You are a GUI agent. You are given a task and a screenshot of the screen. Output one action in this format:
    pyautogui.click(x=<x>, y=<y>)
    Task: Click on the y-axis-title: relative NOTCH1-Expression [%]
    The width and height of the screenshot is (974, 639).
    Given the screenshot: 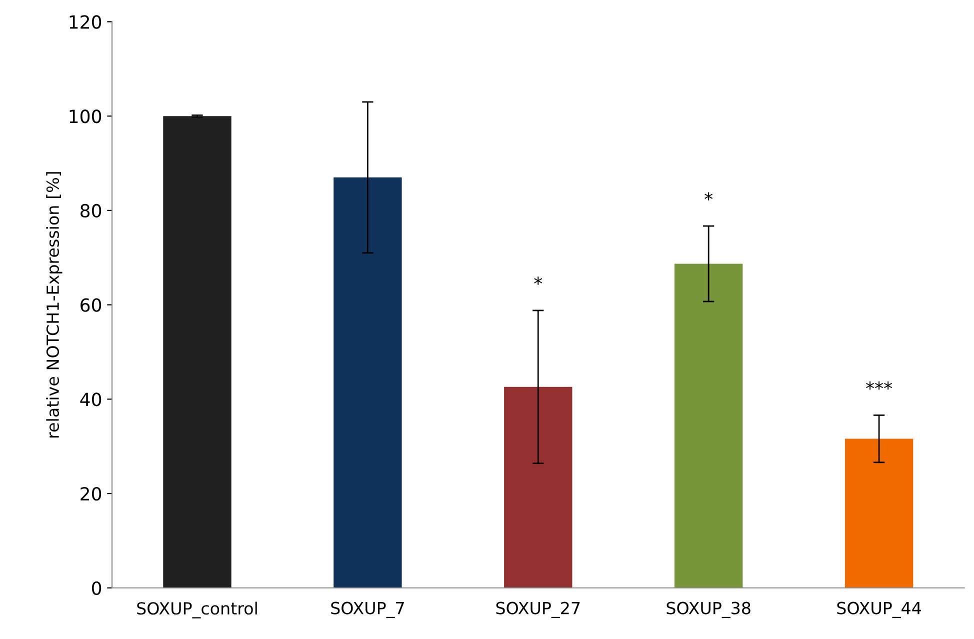 What is the action you would take?
    pyautogui.click(x=54, y=305)
    